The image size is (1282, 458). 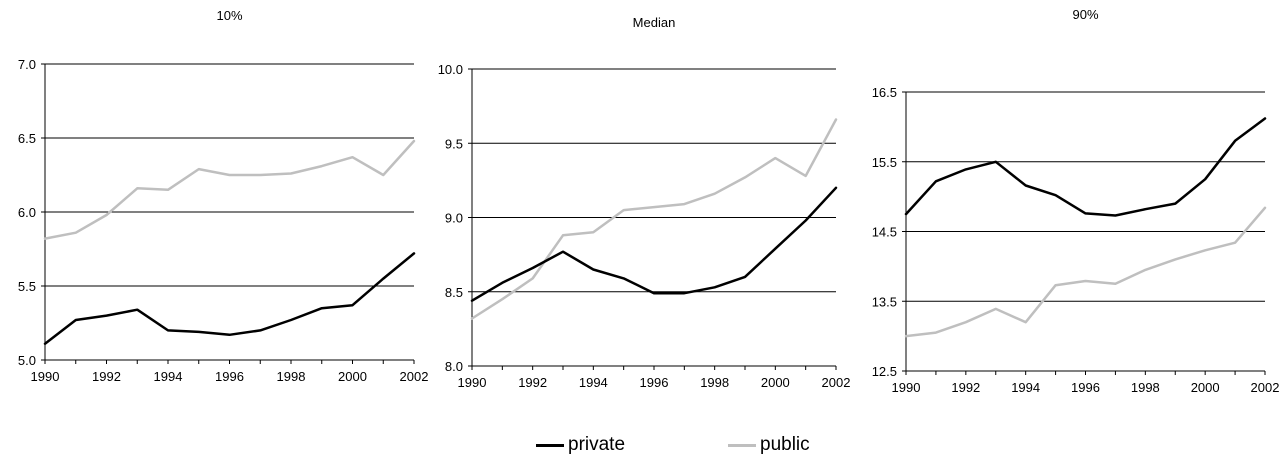 I want to click on y-tick-label: 5.5, so click(x=27, y=286).